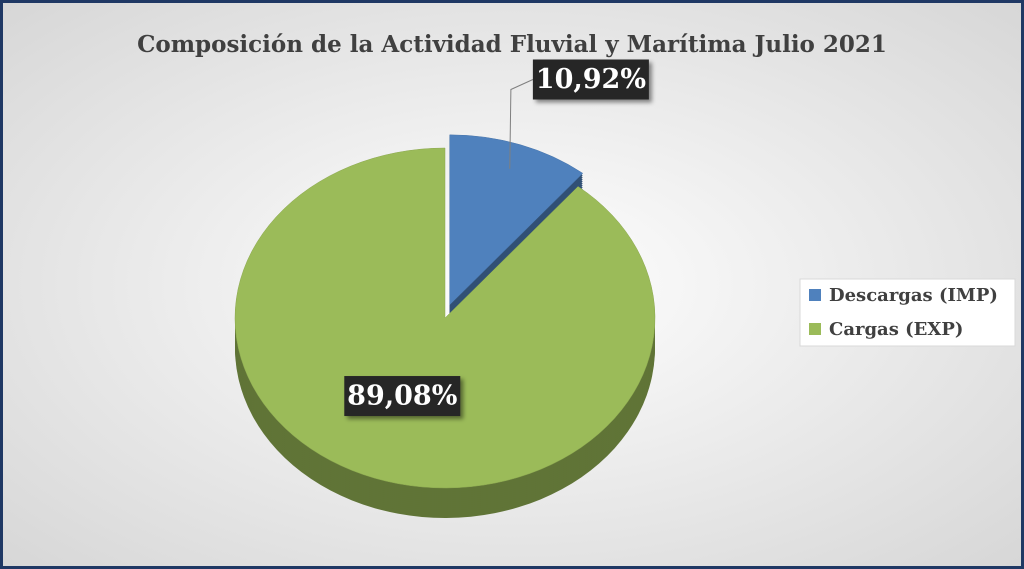 The height and width of the screenshot is (569, 1024). I want to click on pie-slice, so click(516, 220).